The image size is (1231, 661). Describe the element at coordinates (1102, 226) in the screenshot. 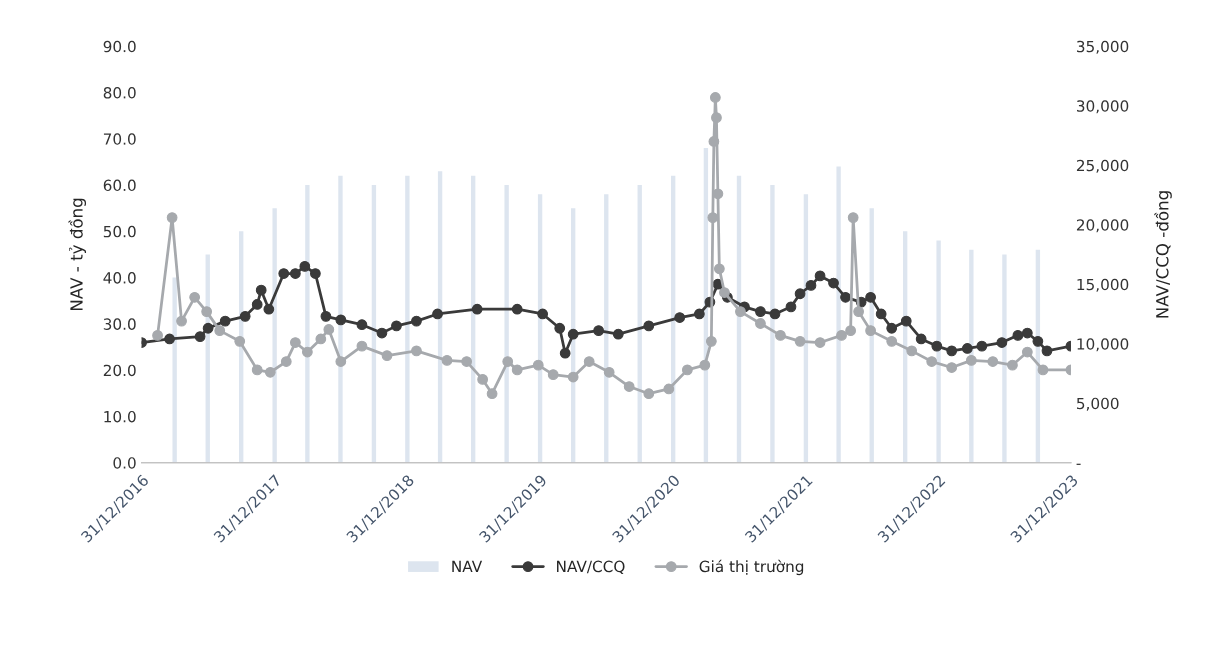

I see `y2-tick-label: 20,000` at that location.